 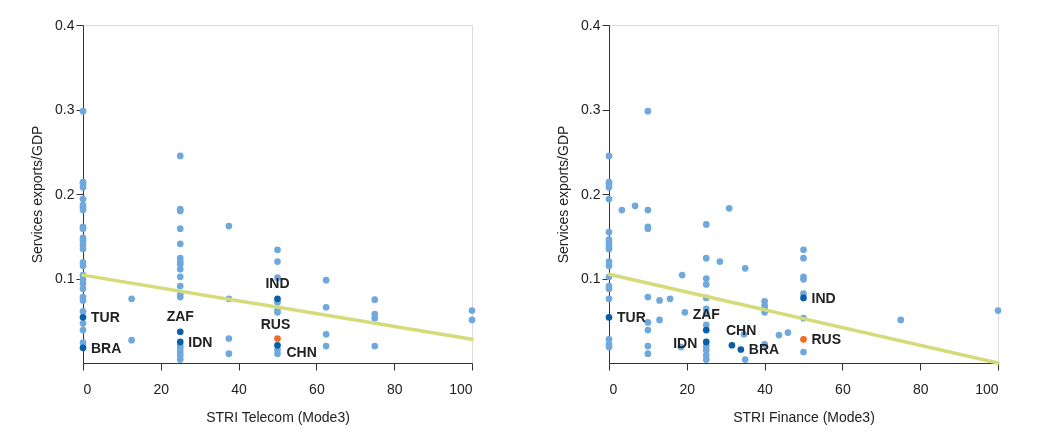 What do you see at coordinates (804, 416) in the screenshot?
I see `x-axis-title: STRI Finance (Mode3)` at bounding box center [804, 416].